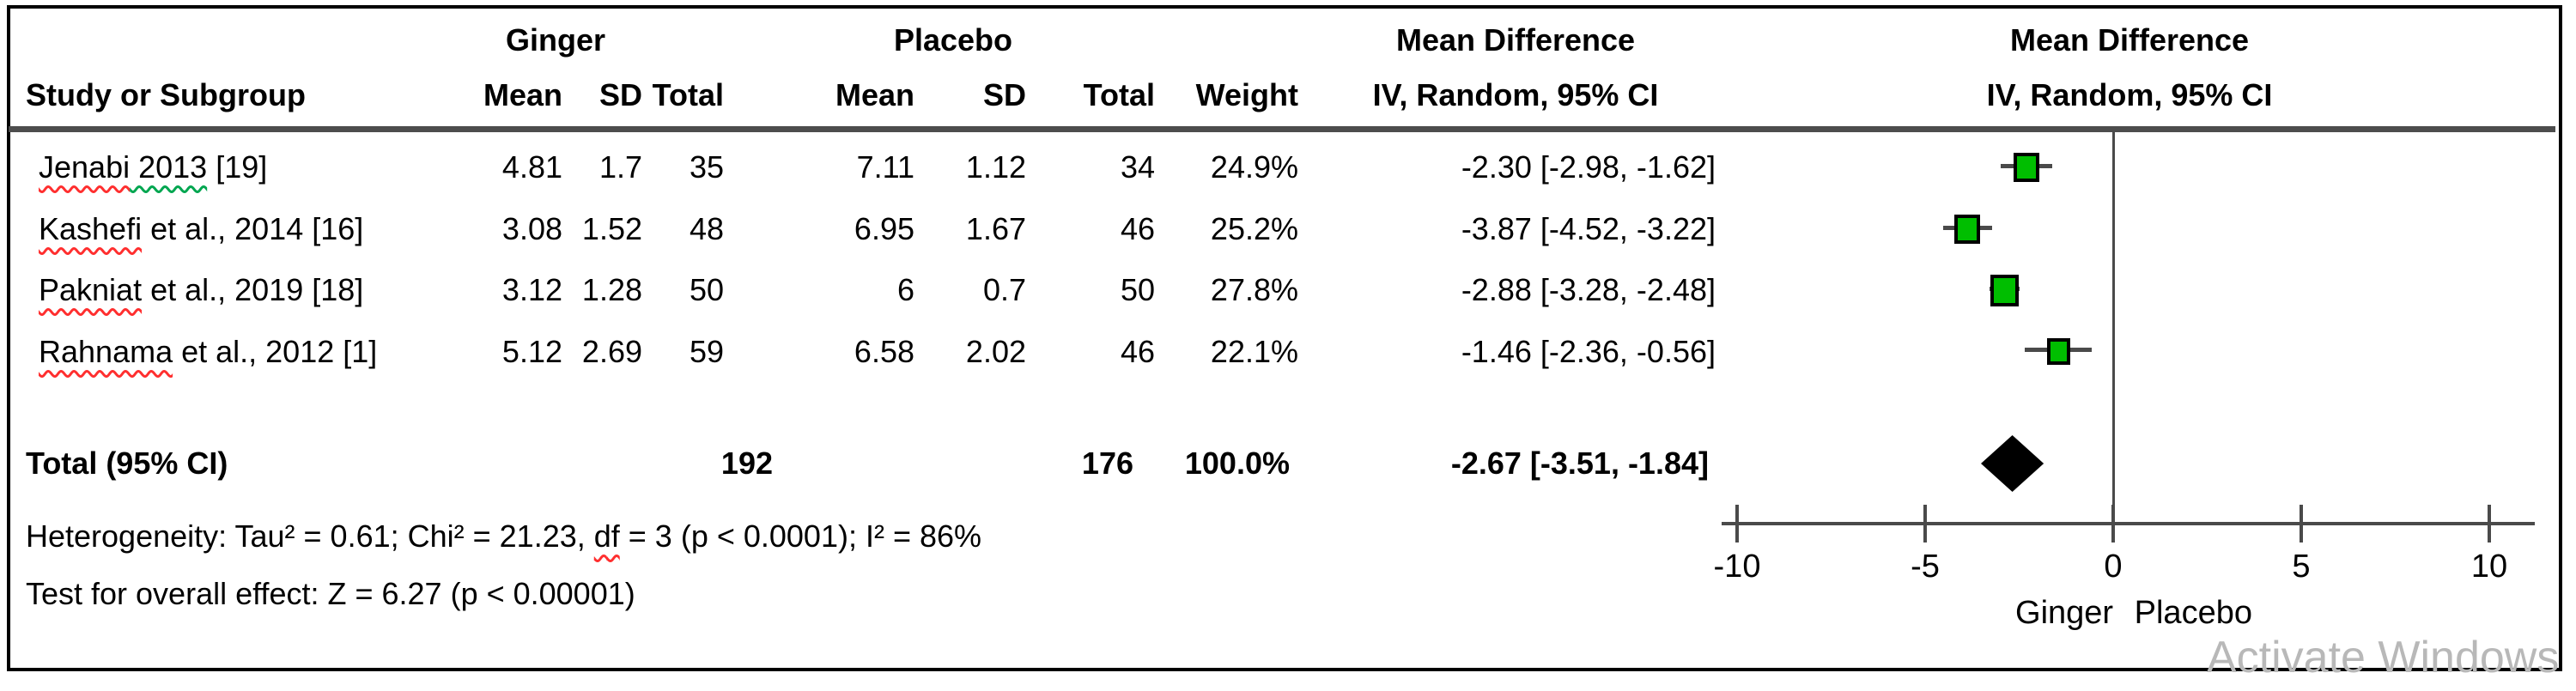  I want to click on ginger-total: 59, so click(706, 351).